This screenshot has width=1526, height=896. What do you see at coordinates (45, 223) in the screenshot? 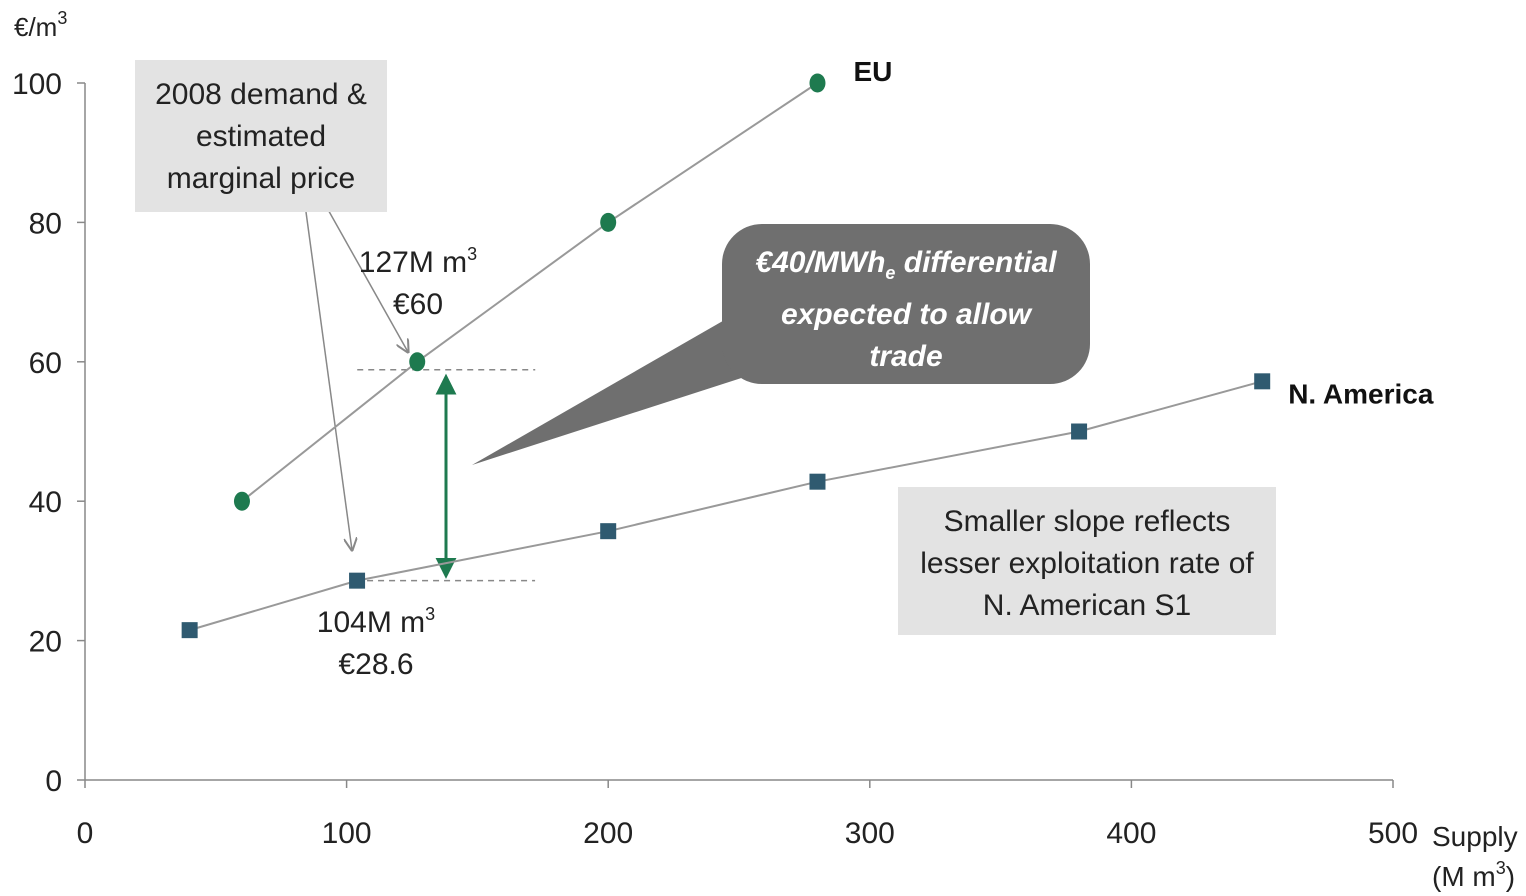
I see `y-tick-label: 80` at bounding box center [45, 223].